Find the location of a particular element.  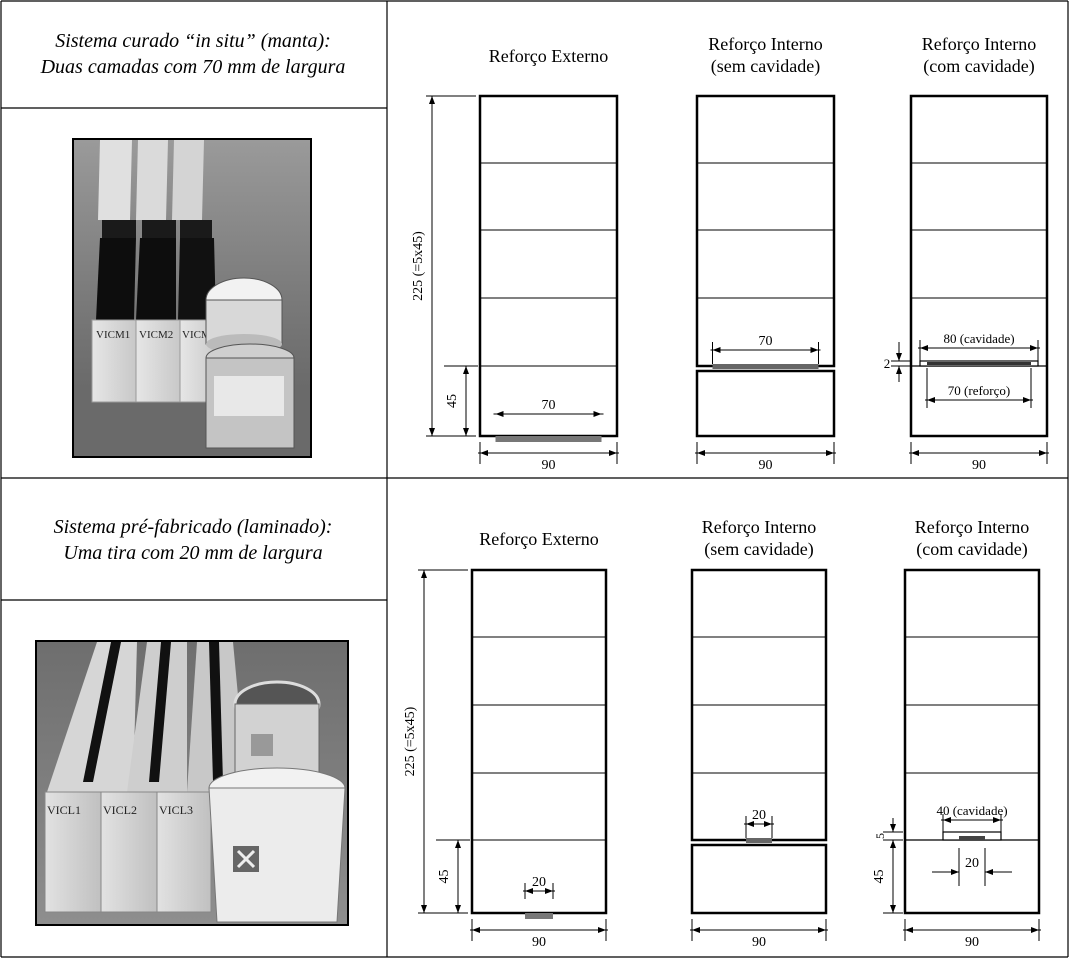

system-title-line: Duas camadas com 70 mm de largura is located at coordinates (193, 67).